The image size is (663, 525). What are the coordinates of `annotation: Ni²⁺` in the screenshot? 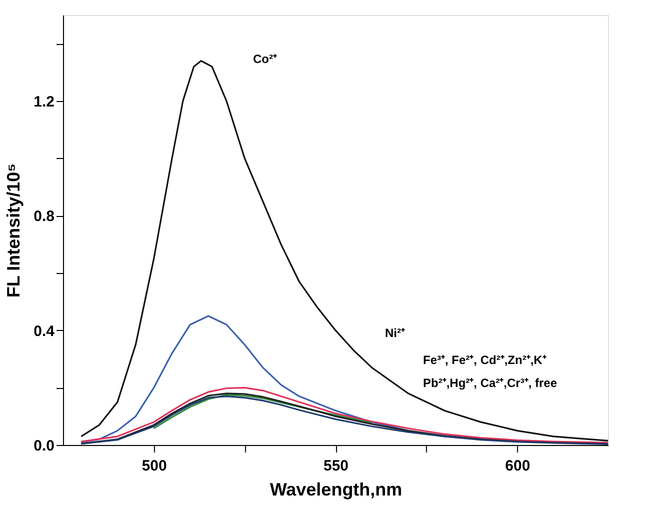 It's located at (395, 333).